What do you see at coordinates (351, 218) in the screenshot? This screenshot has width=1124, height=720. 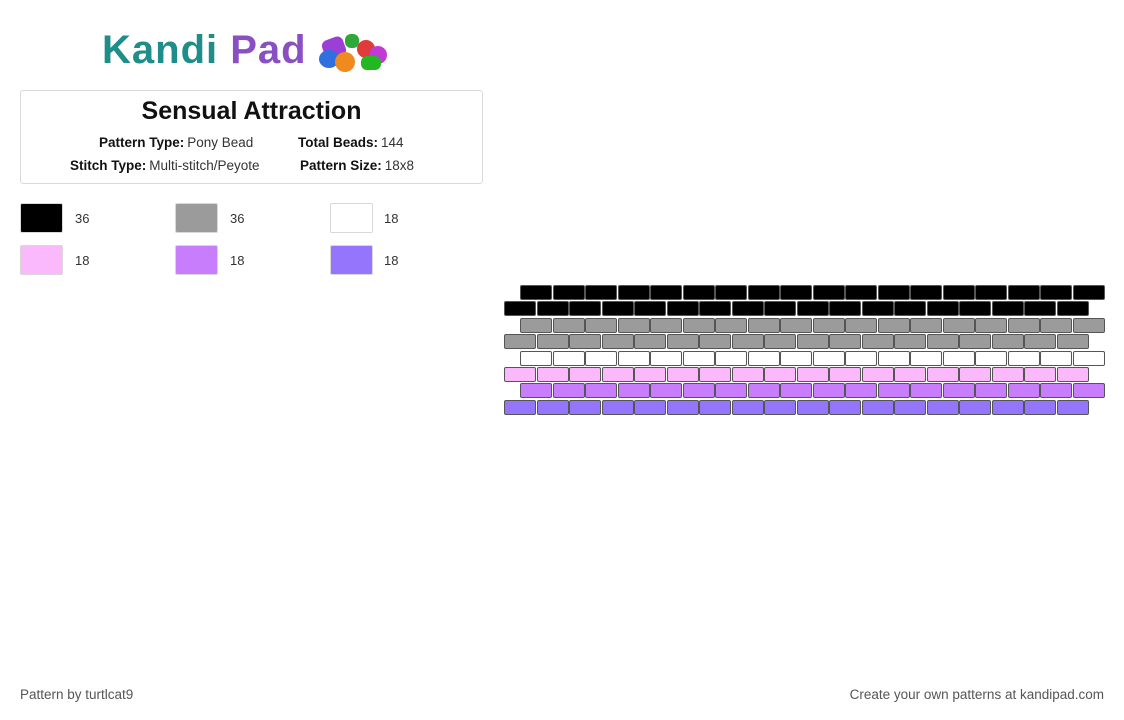 I see `color-swatch-white` at bounding box center [351, 218].